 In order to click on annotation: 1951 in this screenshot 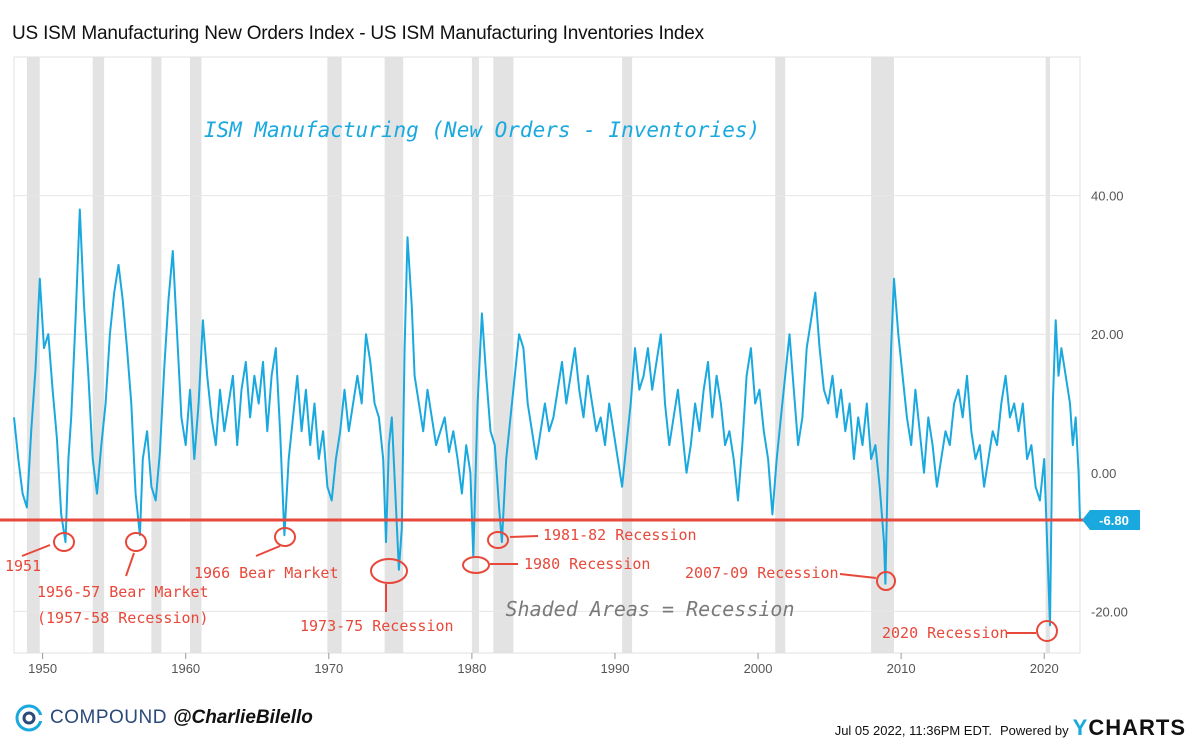, I will do `click(40, 553)`.